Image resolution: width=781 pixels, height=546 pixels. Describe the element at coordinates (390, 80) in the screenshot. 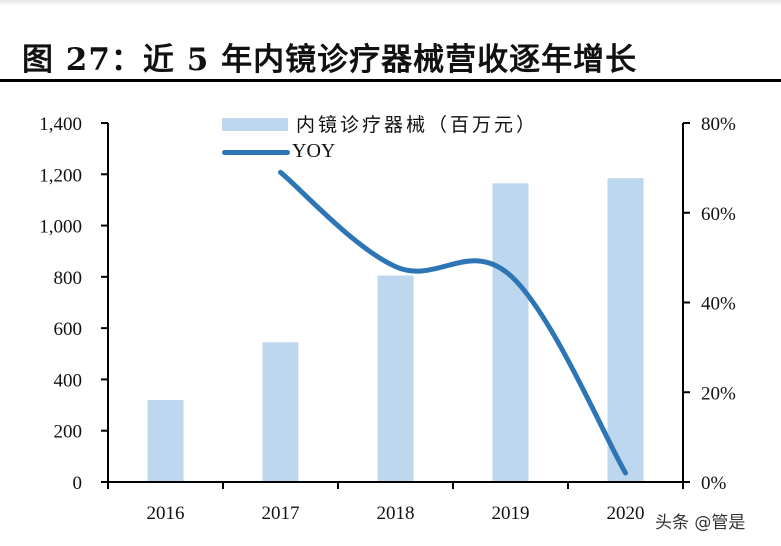

I see `title-underline` at that location.